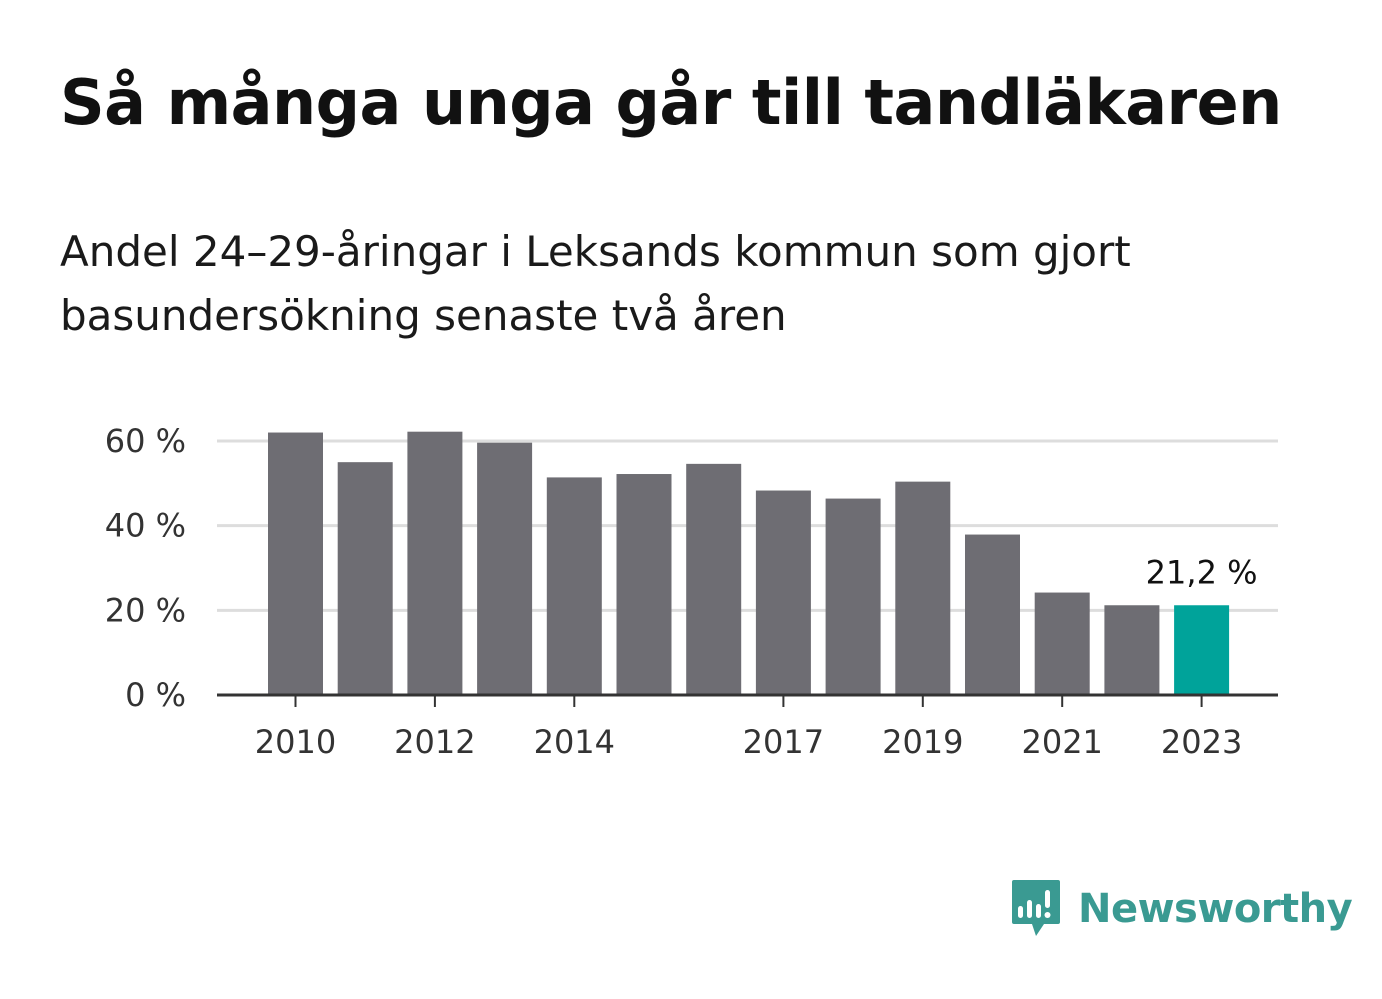 The image size is (1382, 999). What do you see at coordinates (145, 610) in the screenshot?
I see `y-tick-label: 20 %` at bounding box center [145, 610].